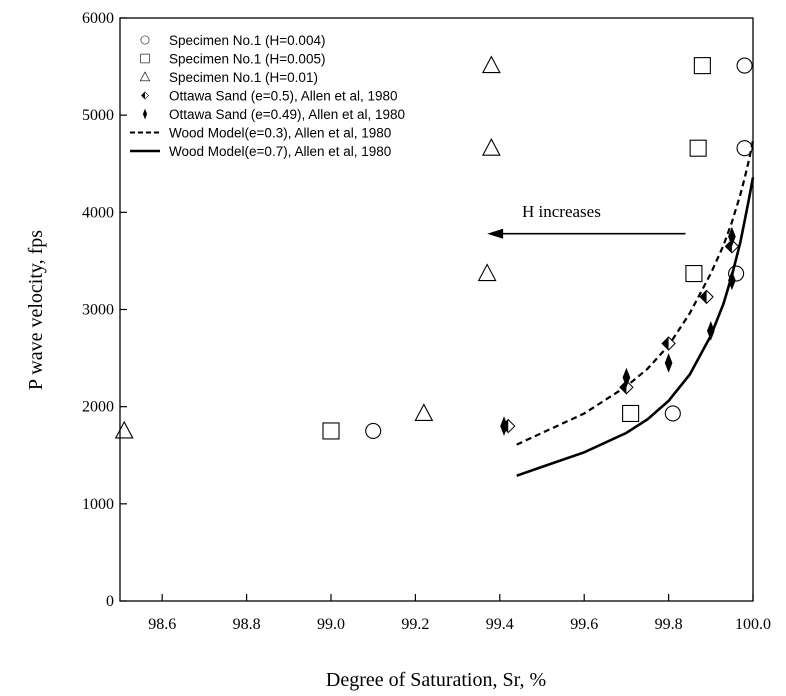  I want to click on x-tick-label: 99.0, so click(331, 624).